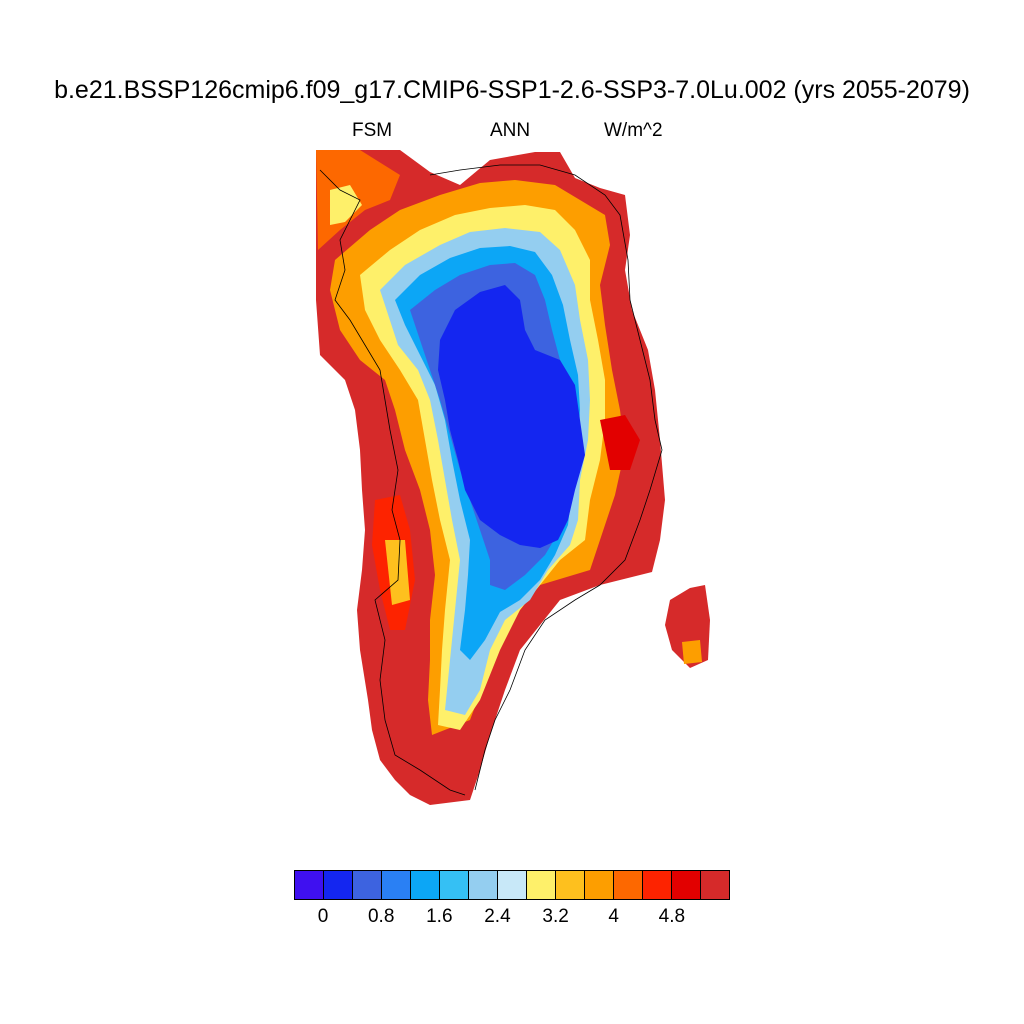 This screenshot has width=1024, height=1024. What do you see at coordinates (510, 130) in the screenshot?
I see `period-label: ANN` at bounding box center [510, 130].